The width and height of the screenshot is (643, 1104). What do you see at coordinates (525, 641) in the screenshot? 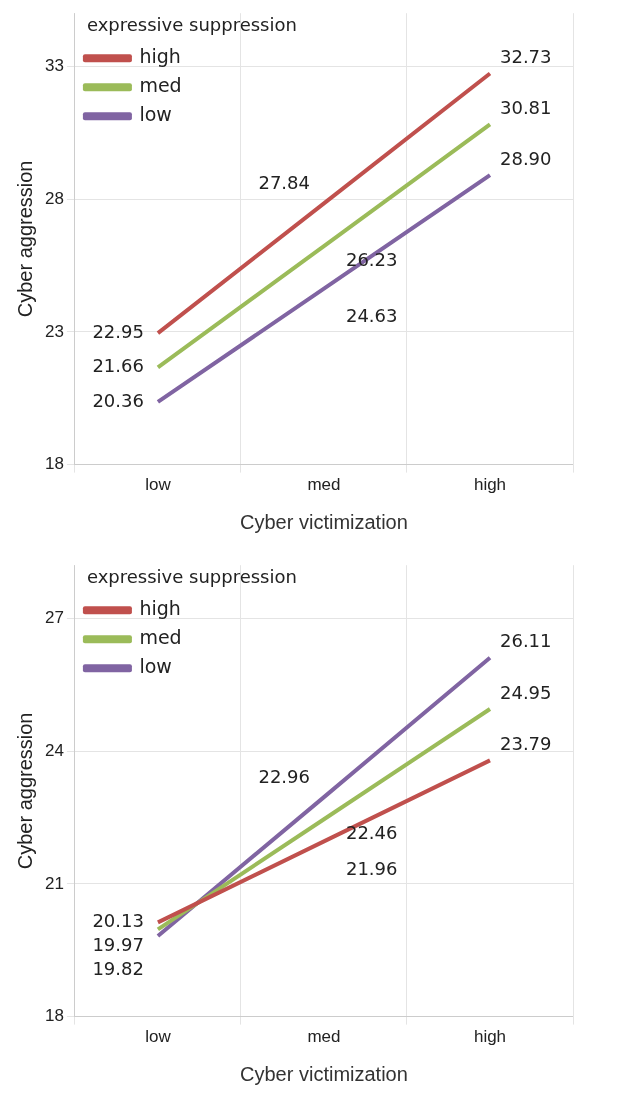
I see `data-label: 26.11` at bounding box center [525, 641].